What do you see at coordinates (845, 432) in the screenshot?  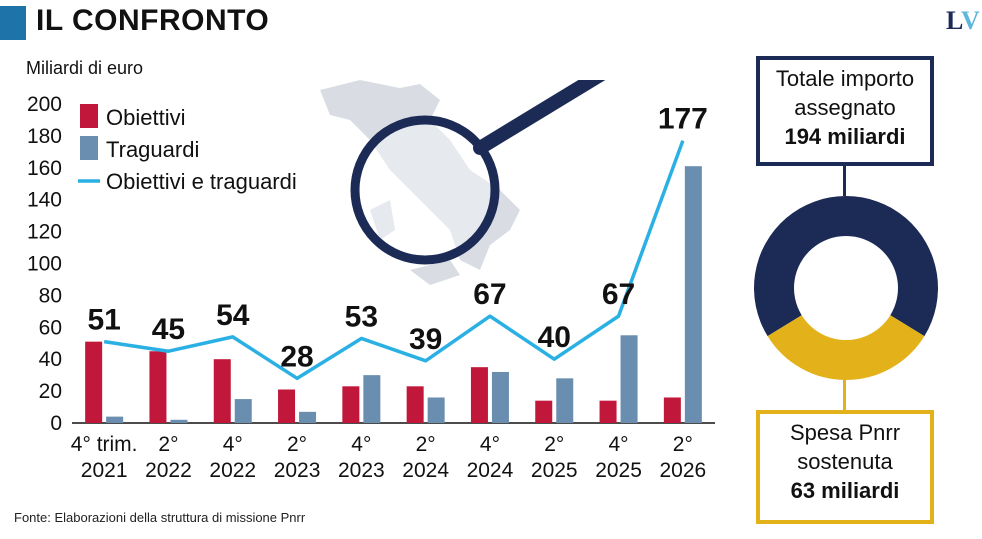 I see `spent-line1: Spesa Pnrr` at bounding box center [845, 432].